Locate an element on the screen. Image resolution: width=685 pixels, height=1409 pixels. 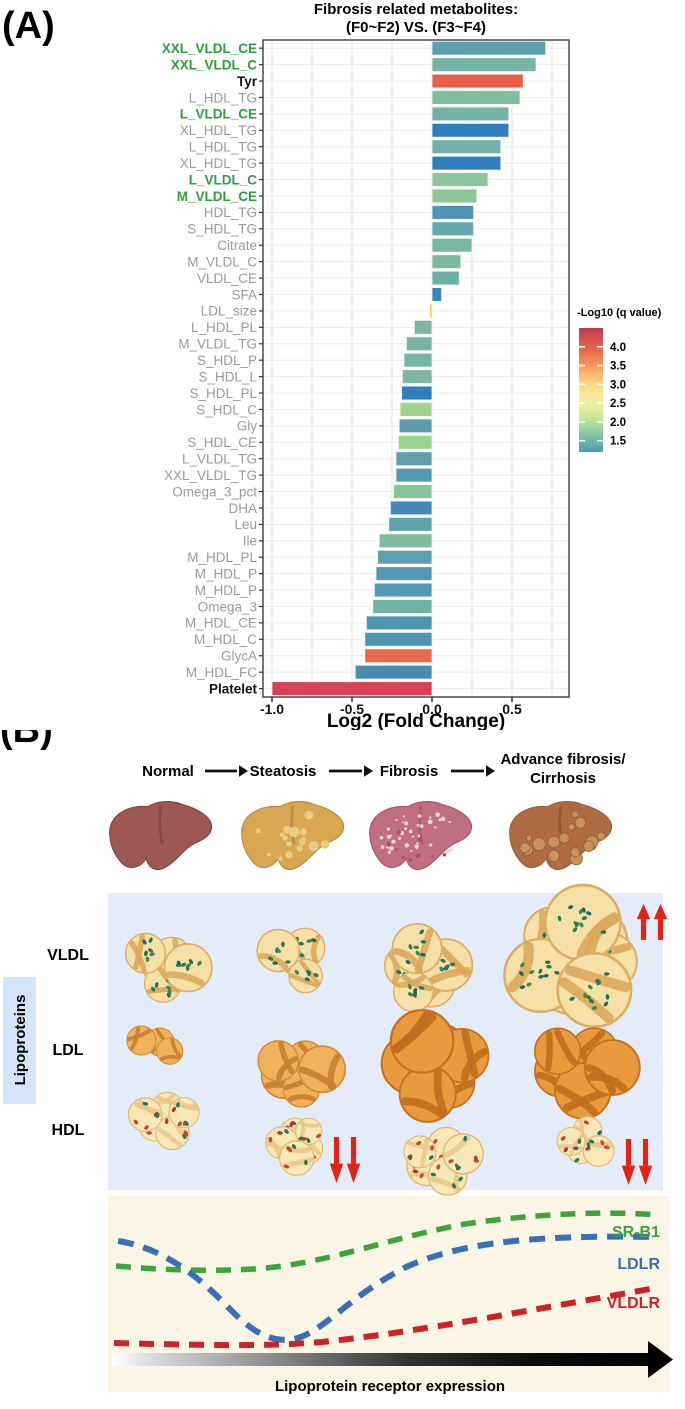
bar-GlycA is located at coordinates (398, 656).